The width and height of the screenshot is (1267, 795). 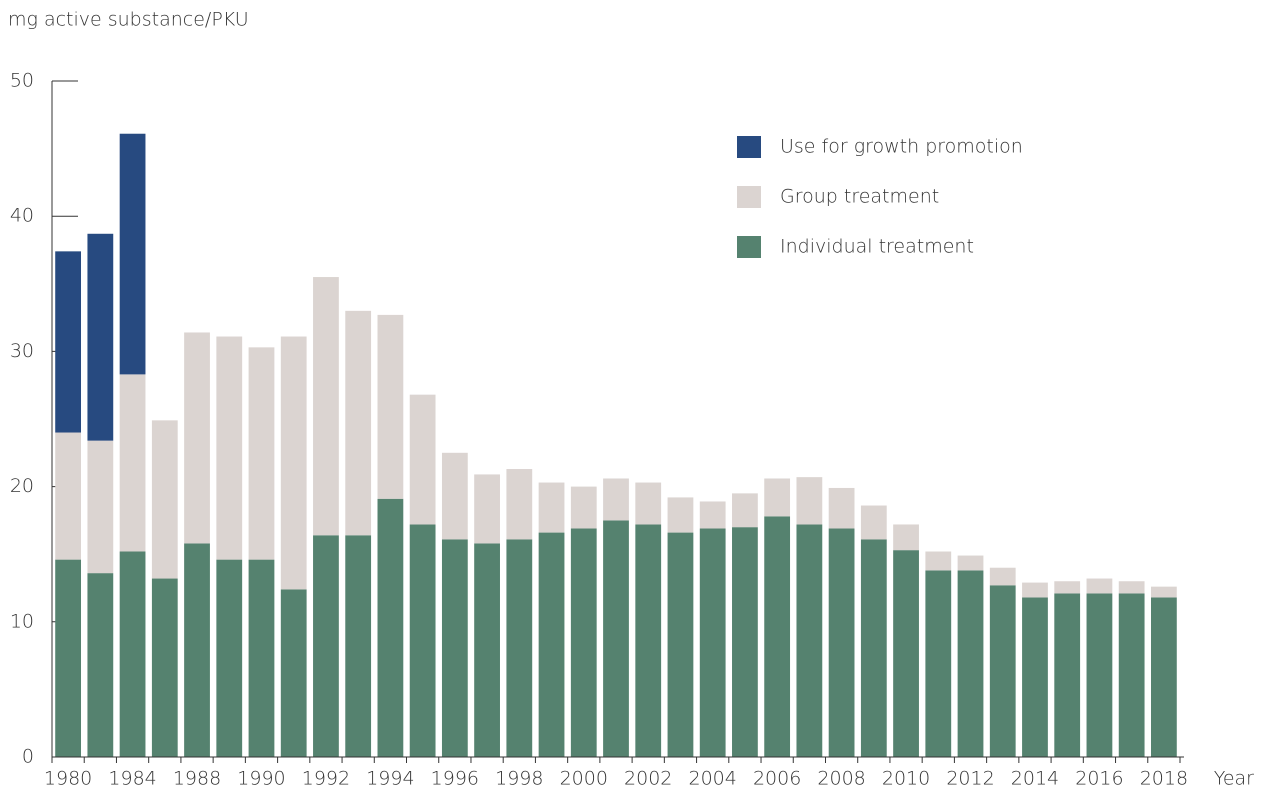 What do you see at coordinates (326, 779) in the screenshot?
I see `x-tick-label: 1992` at bounding box center [326, 779].